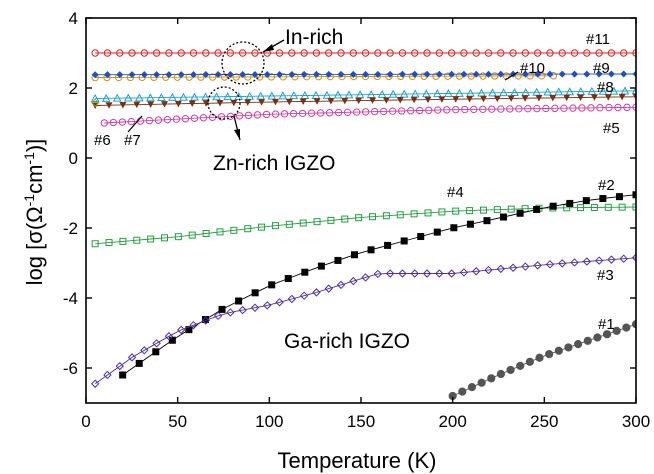 This screenshot has width=654, height=474. What do you see at coordinates (347, 341) in the screenshot?
I see `ga-rich-label: Ga-rich IGZO` at bounding box center [347, 341].